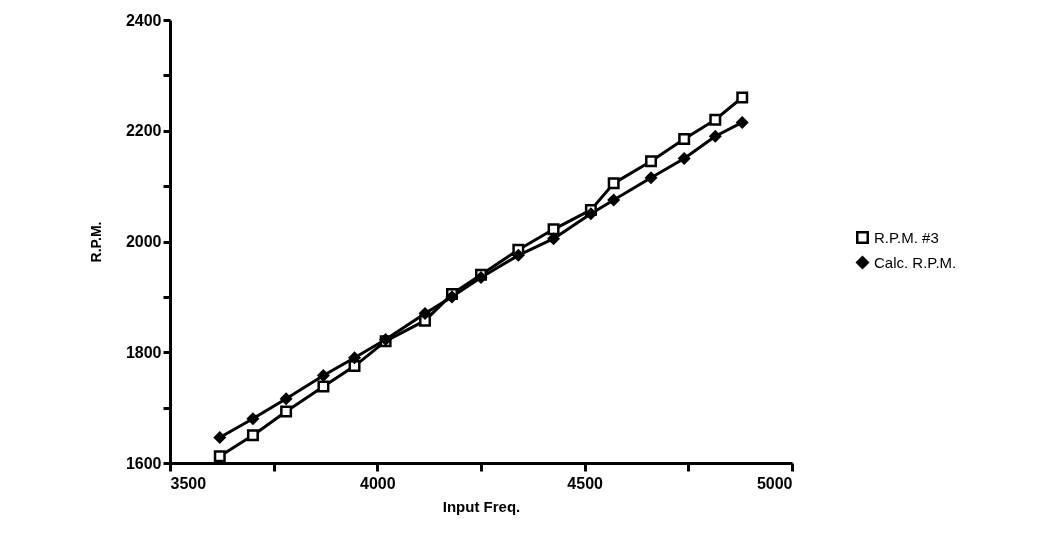 This screenshot has height=560, width=1056. Describe the element at coordinates (585, 483) in the screenshot. I see `x-tick-label: 4500` at that location.